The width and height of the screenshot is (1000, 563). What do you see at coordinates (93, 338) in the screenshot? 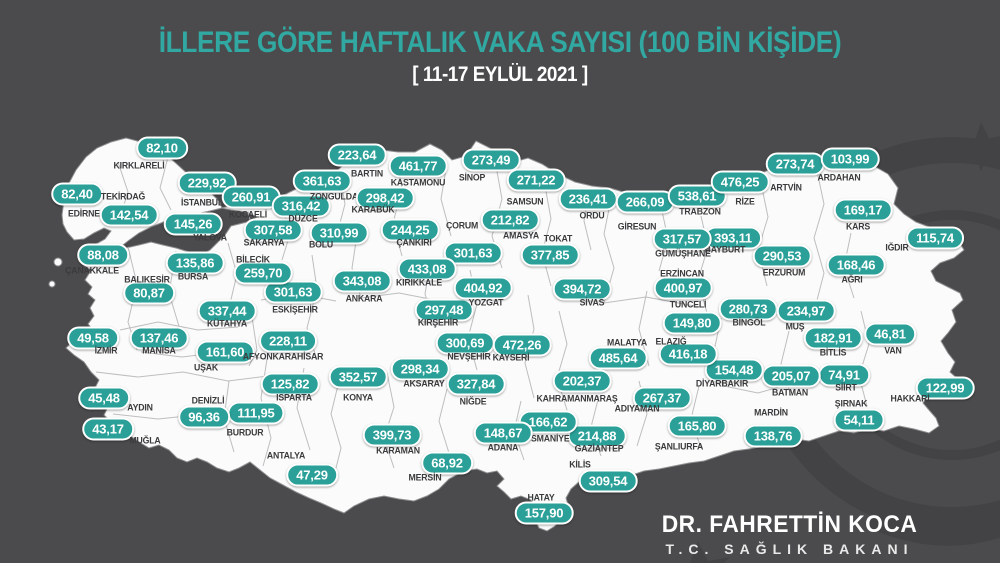
I see `province-value-badge: 49,58` at bounding box center [93, 338].